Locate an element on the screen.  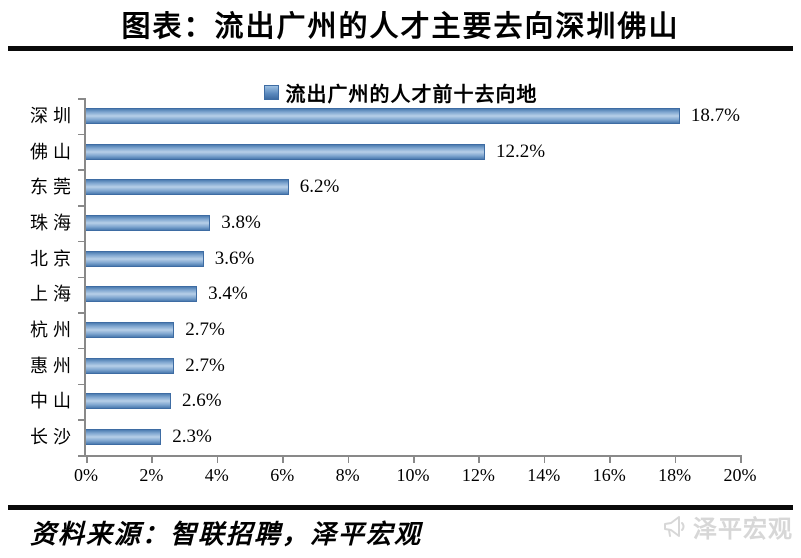
x-axis-tick-label: 2% is located at coordinates (151, 475).